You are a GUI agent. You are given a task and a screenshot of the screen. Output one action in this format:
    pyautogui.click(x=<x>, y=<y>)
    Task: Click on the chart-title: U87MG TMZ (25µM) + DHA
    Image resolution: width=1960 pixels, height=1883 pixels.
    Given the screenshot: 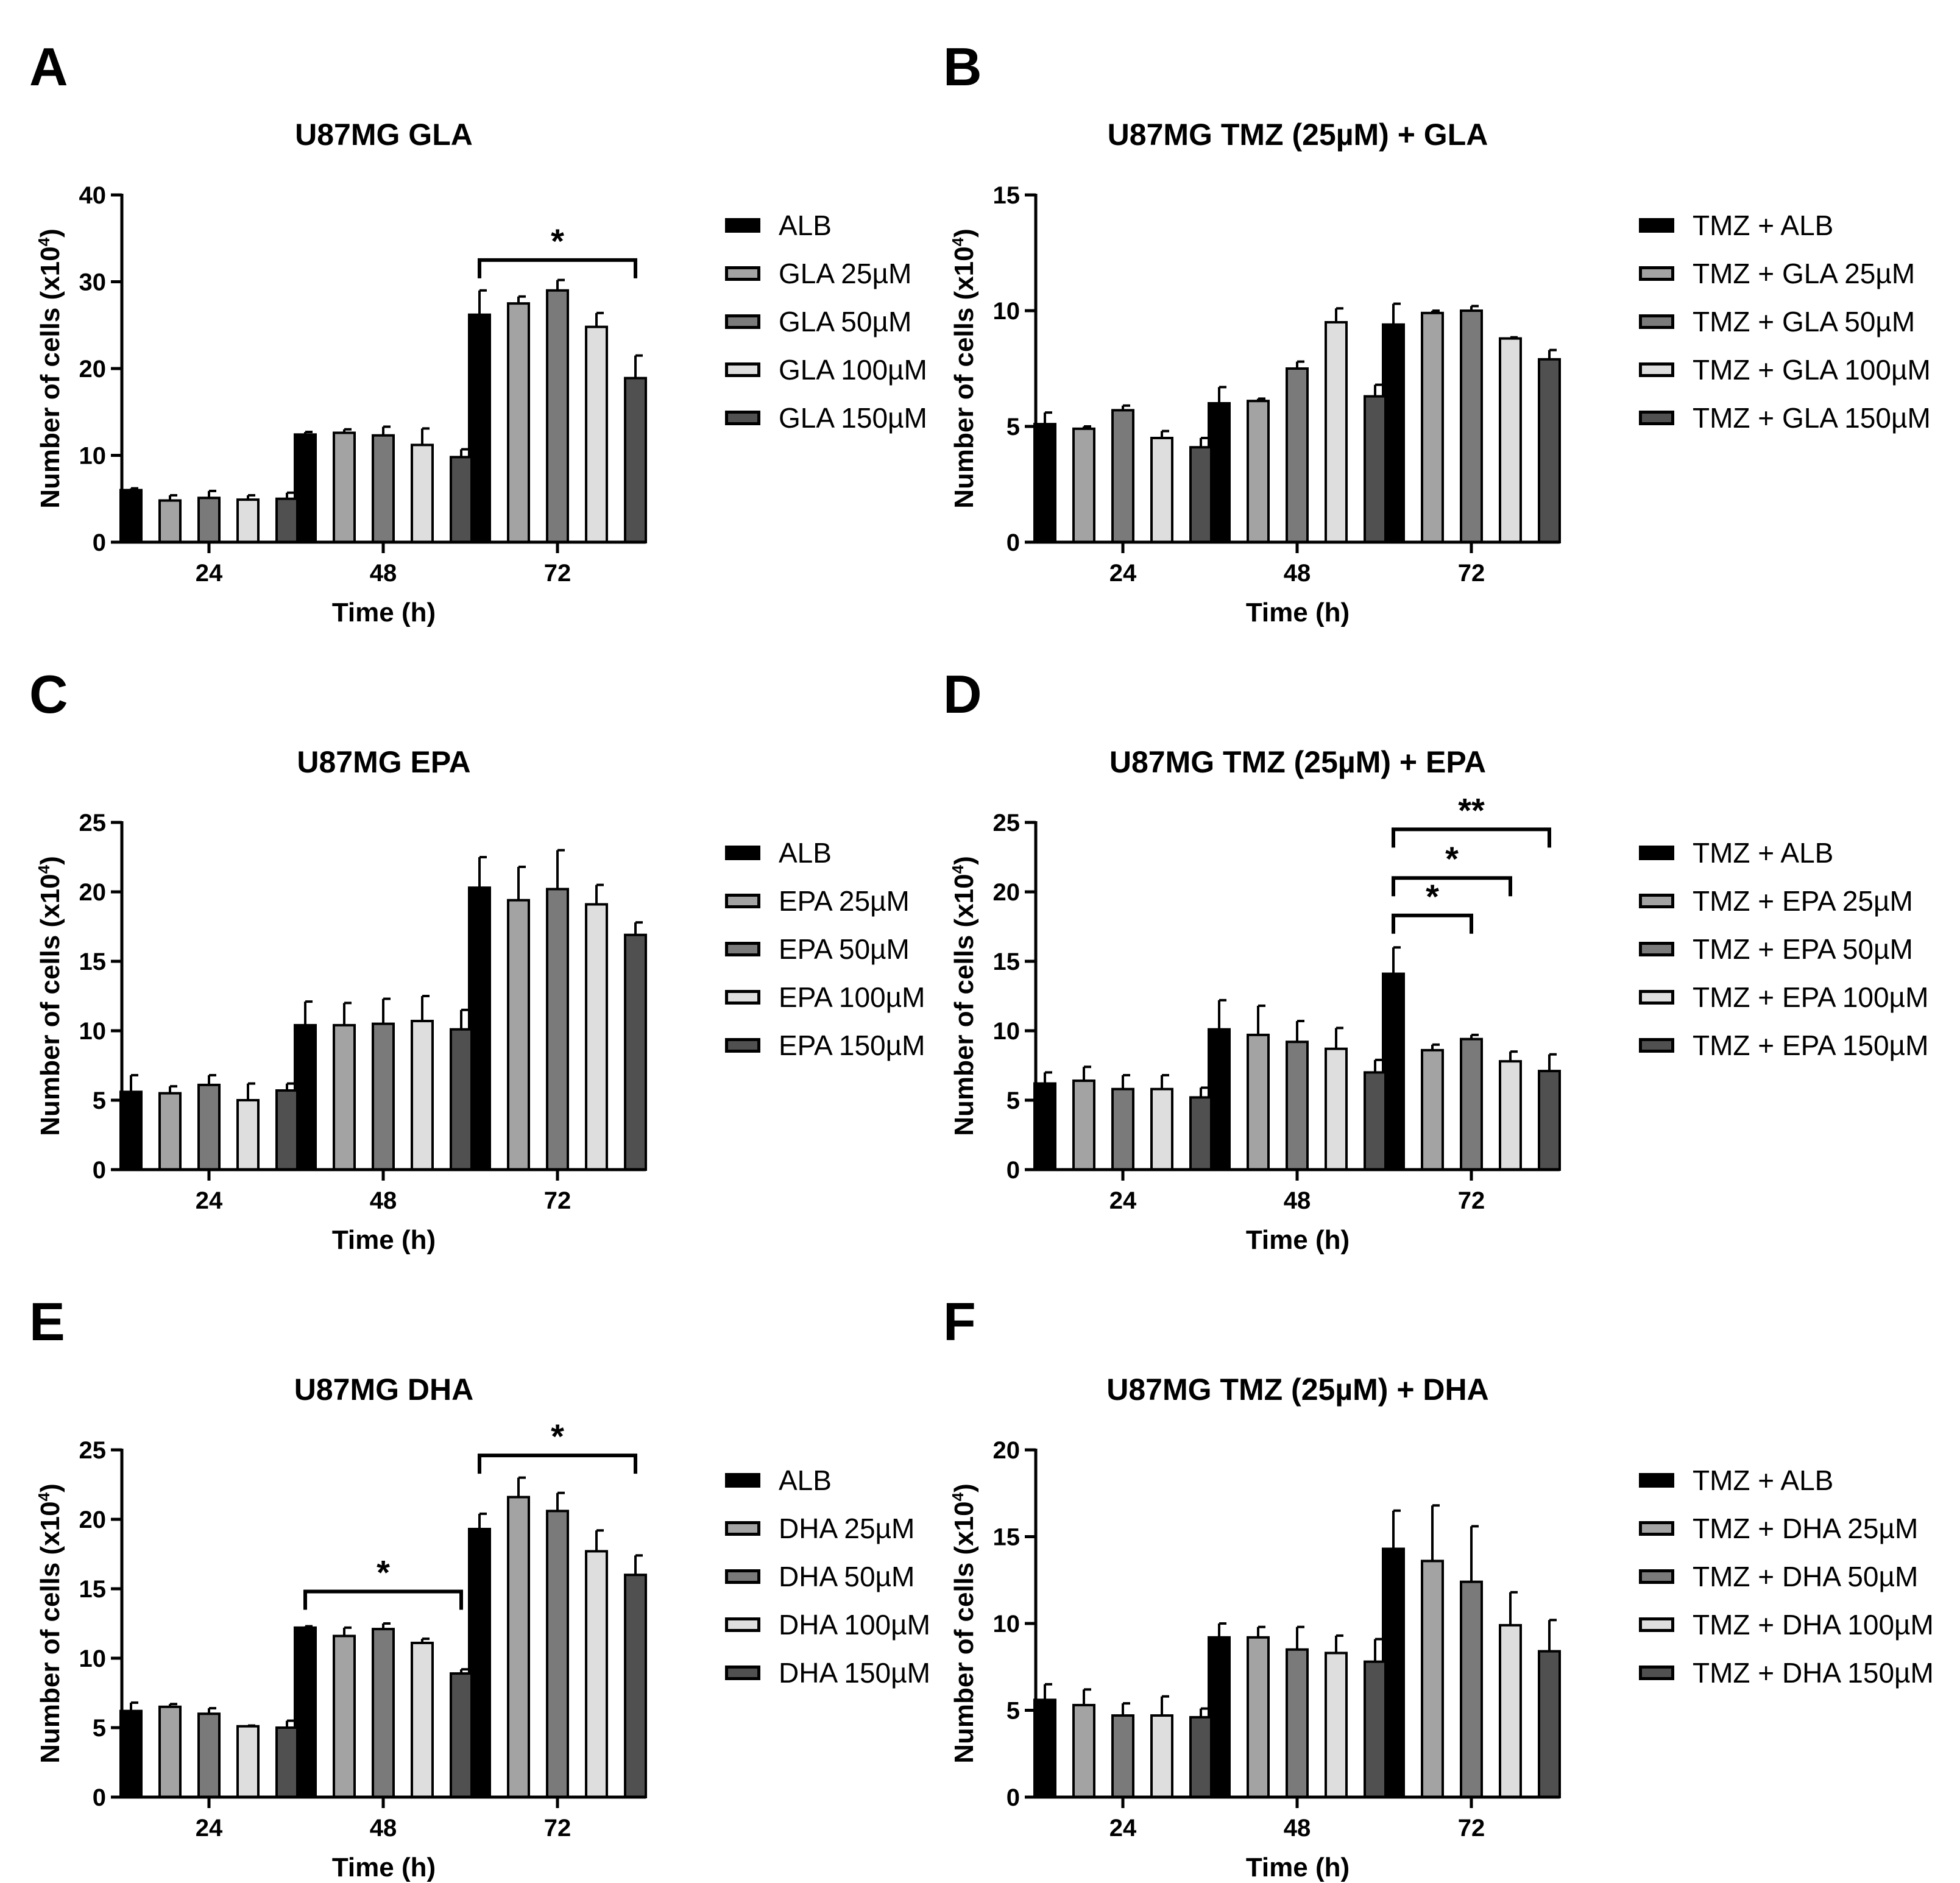 What is the action you would take?
    pyautogui.click(x=1297, y=1390)
    